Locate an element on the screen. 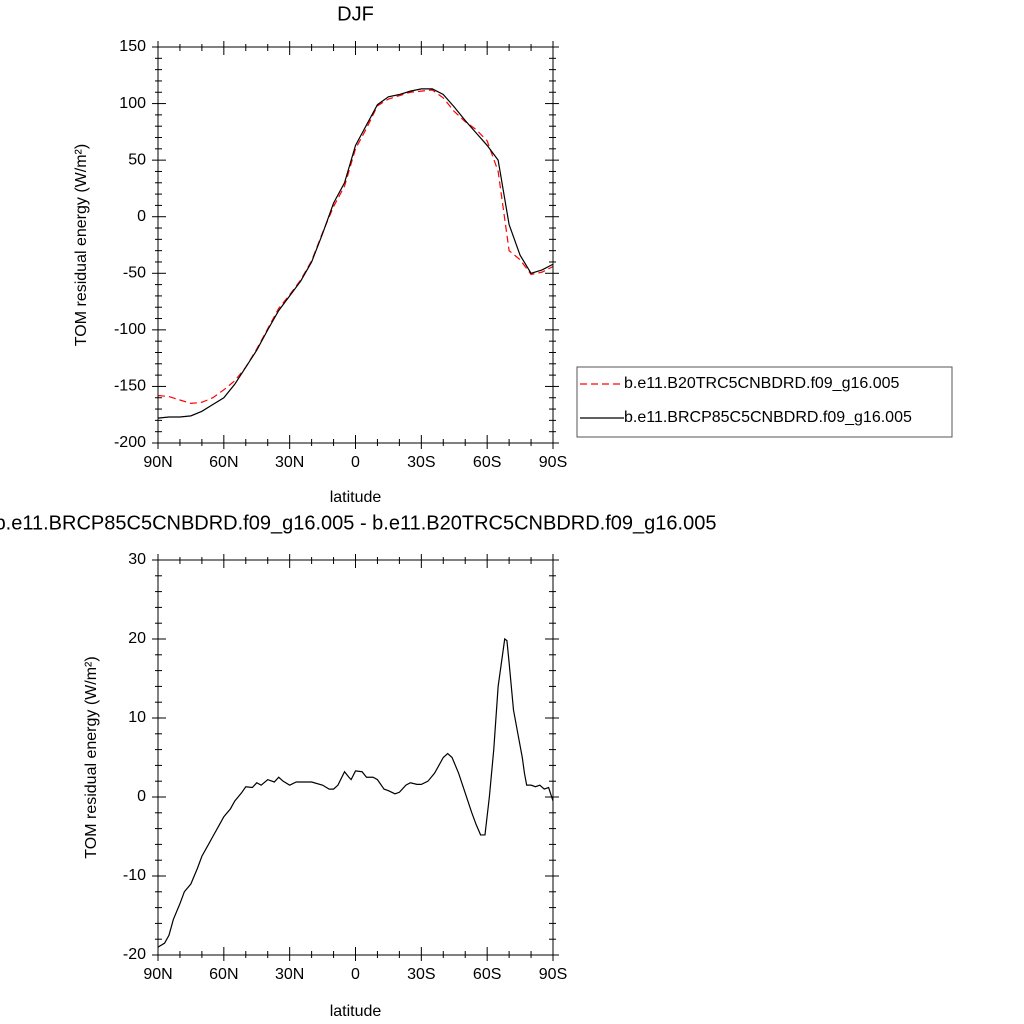 The width and height of the screenshot is (1024, 1024). chart-title: DJF is located at coordinates (355, 14).